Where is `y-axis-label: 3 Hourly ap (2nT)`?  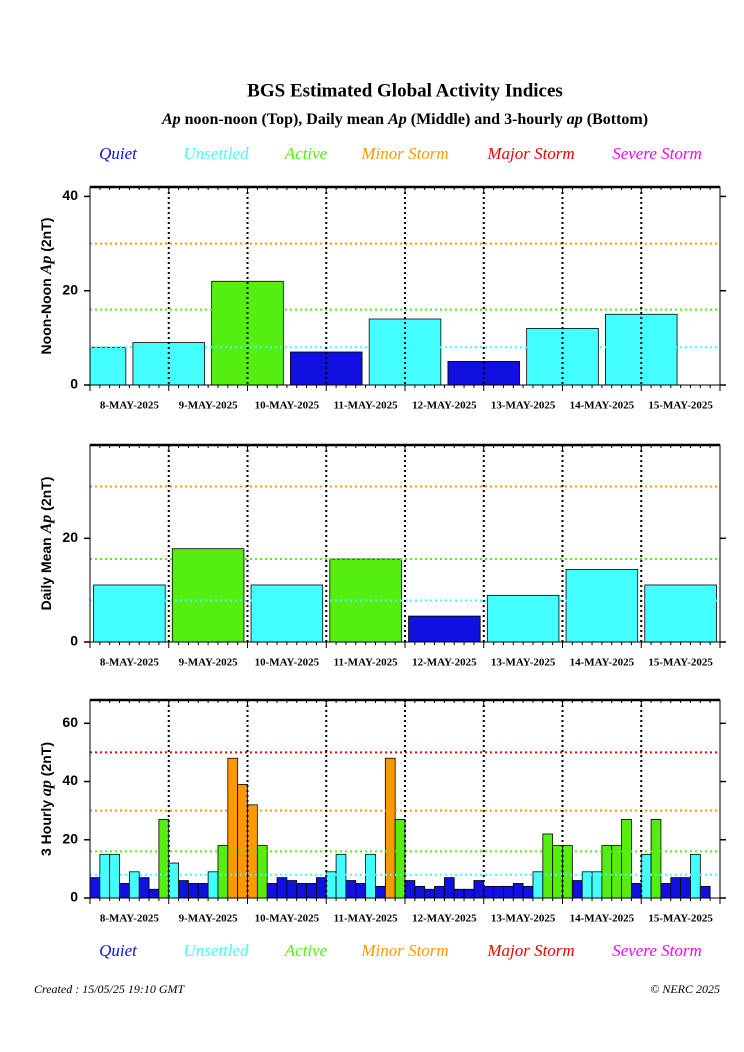 y-axis-label: 3 Hourly ap (2nT) is located at coordinates (46, 799).